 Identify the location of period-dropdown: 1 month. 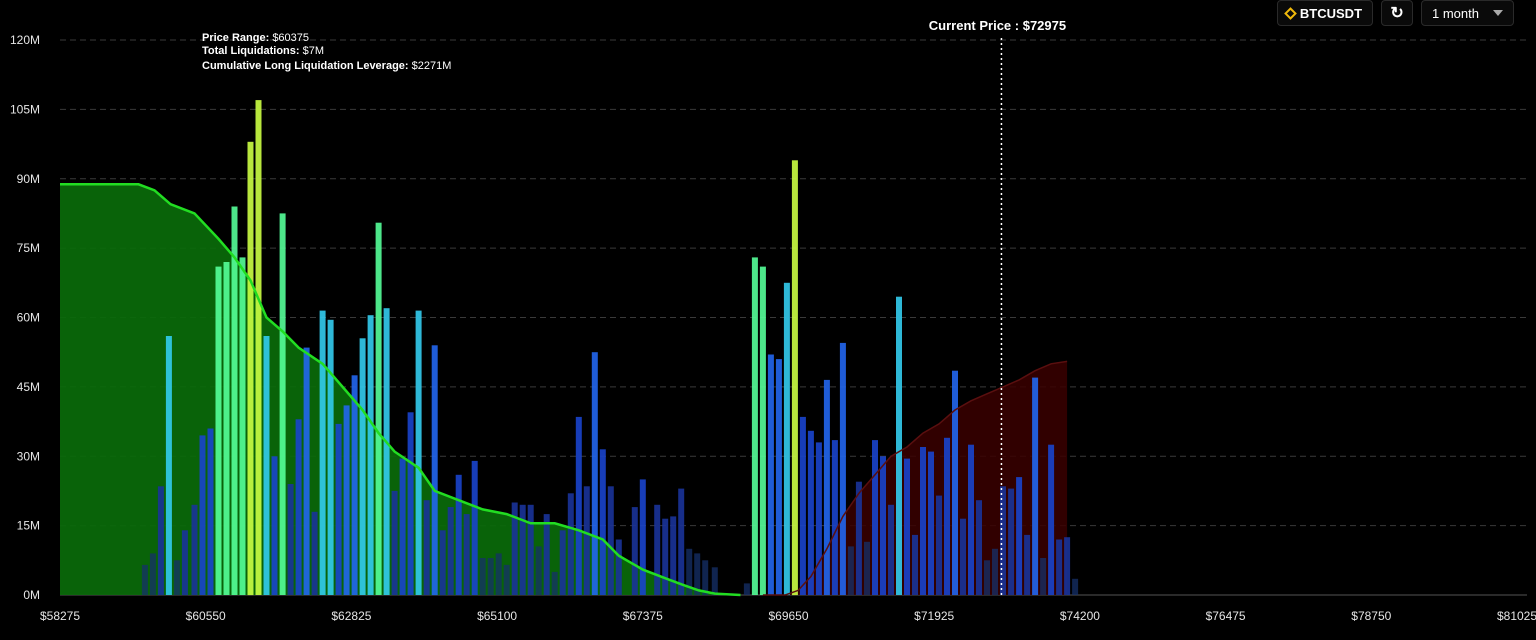
(1467, 13).